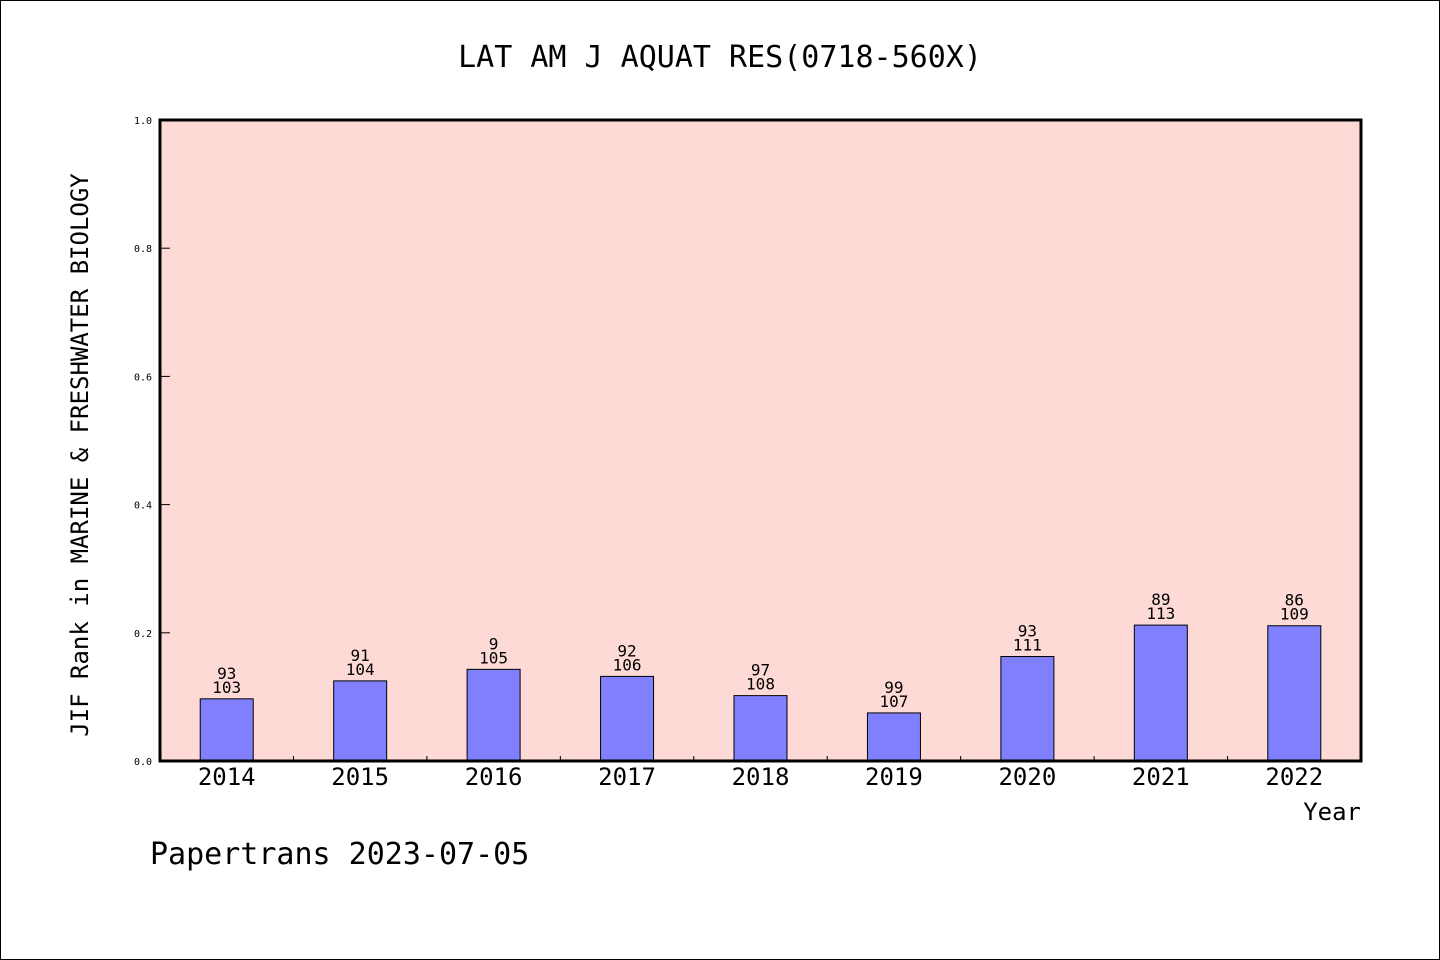  I want to click on bar-label-top: 92, so click(626, 650).